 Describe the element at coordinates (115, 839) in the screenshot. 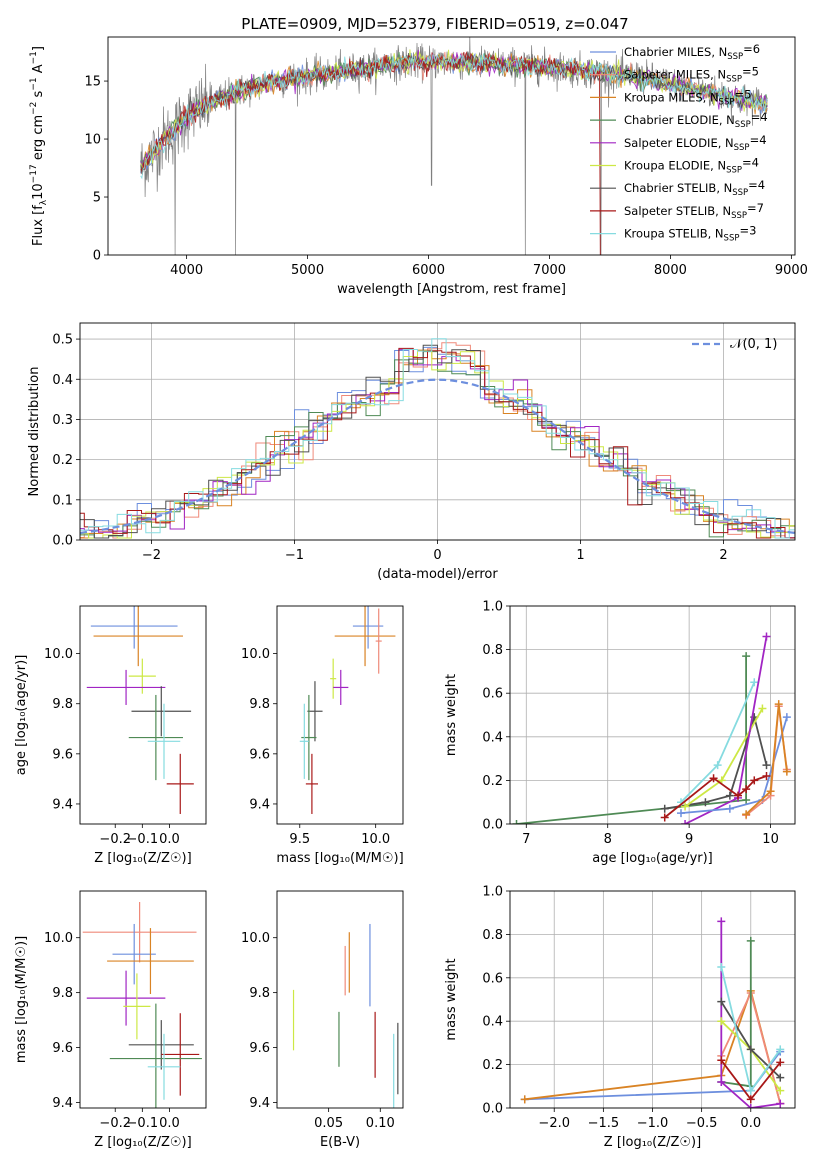

I see `x-tick-label: −0.2` at that location.